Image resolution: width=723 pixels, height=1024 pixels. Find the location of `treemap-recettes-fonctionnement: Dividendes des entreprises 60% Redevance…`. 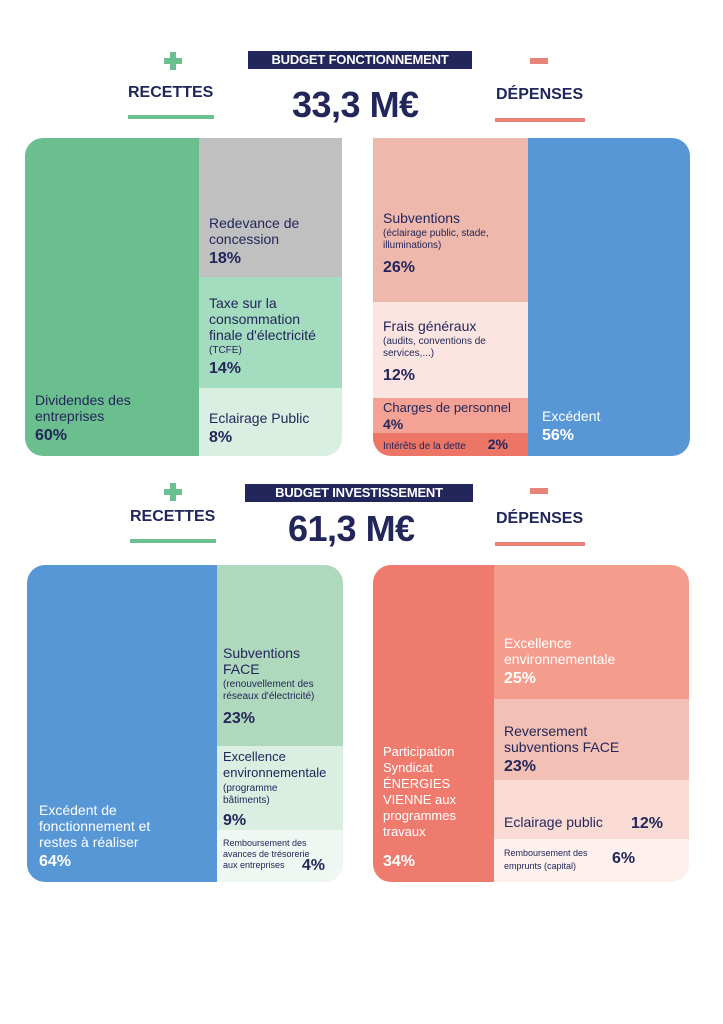

treemap-recettes-fonctionnement: Dividendes des entreprises 60% Redevance… is located at coordinates (183, 297).